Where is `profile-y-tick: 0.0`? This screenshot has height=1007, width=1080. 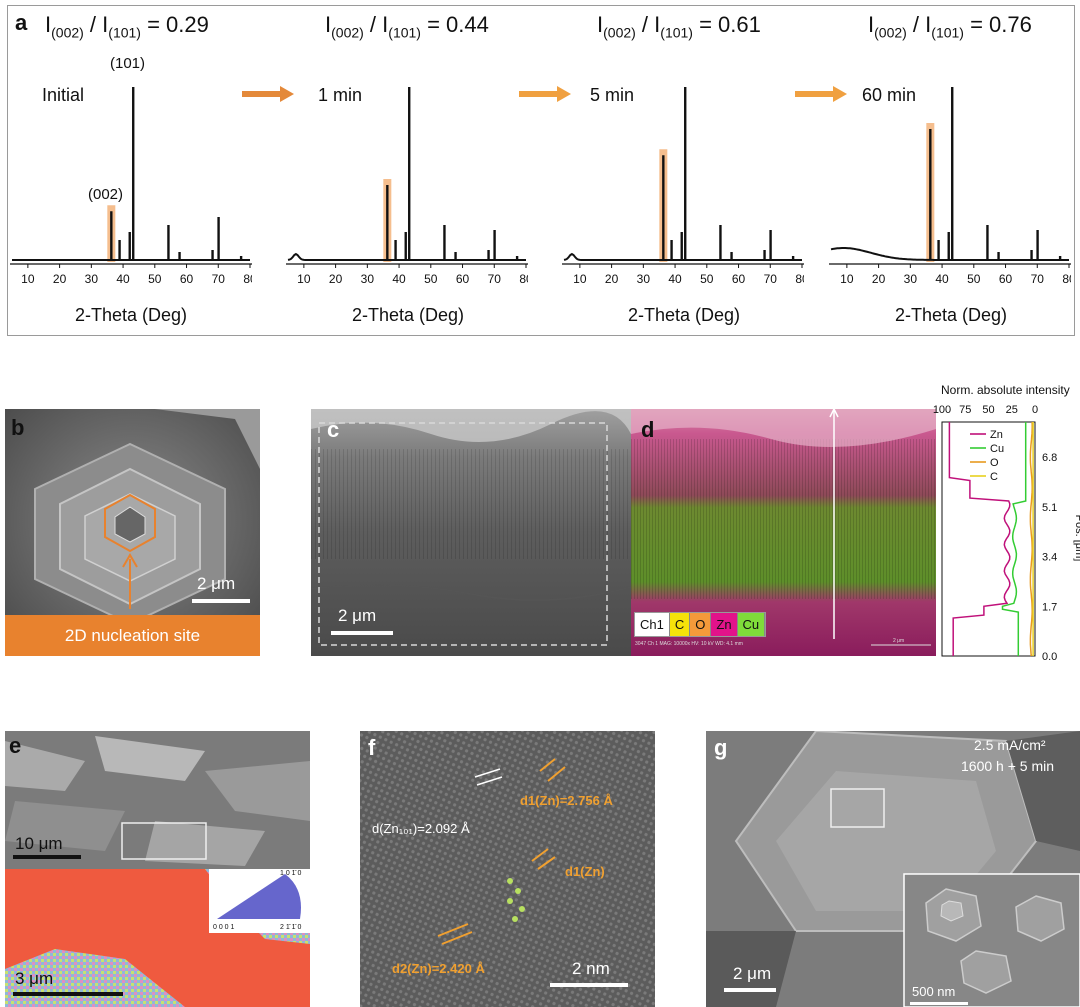 profile-y-tick: 0.0 is located at coordinates (1049, 657).